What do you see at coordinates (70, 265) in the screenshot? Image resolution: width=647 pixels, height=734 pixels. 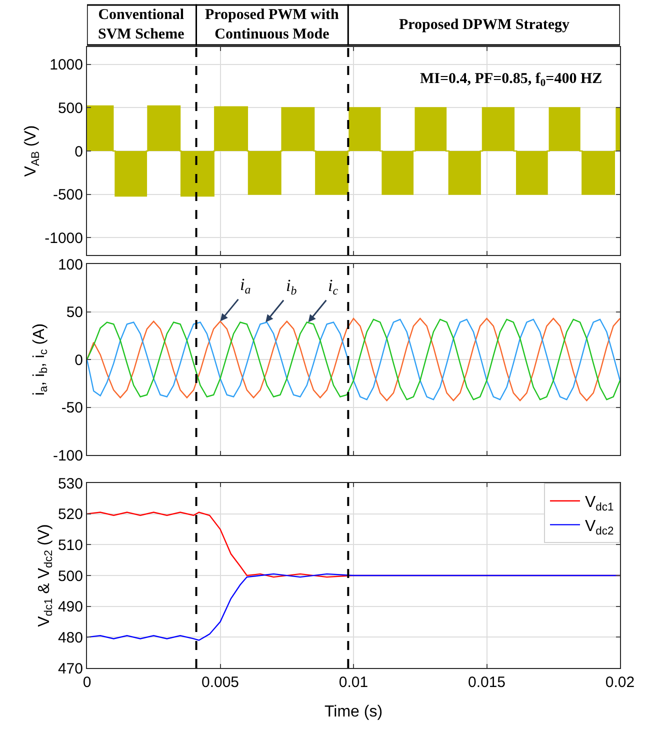 I see `y-tick-label: 100` at bounding box center [70, 265].